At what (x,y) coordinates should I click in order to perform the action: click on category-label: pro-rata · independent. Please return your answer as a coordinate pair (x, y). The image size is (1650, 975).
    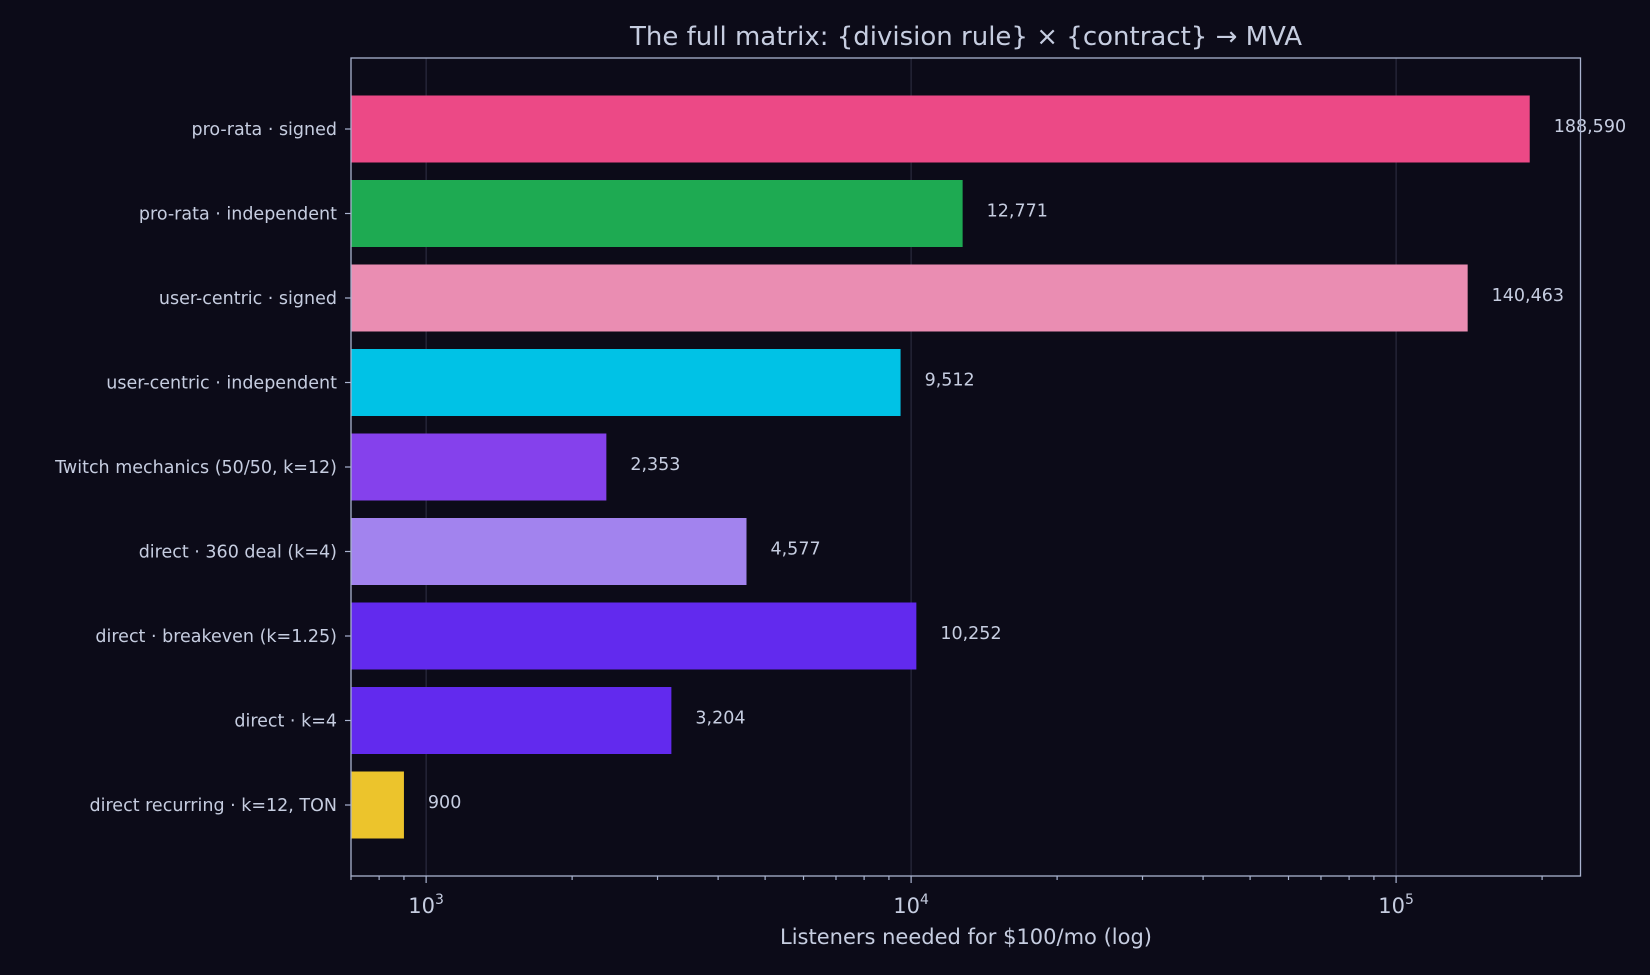
    Looking at the image, I should click on (238, 215).